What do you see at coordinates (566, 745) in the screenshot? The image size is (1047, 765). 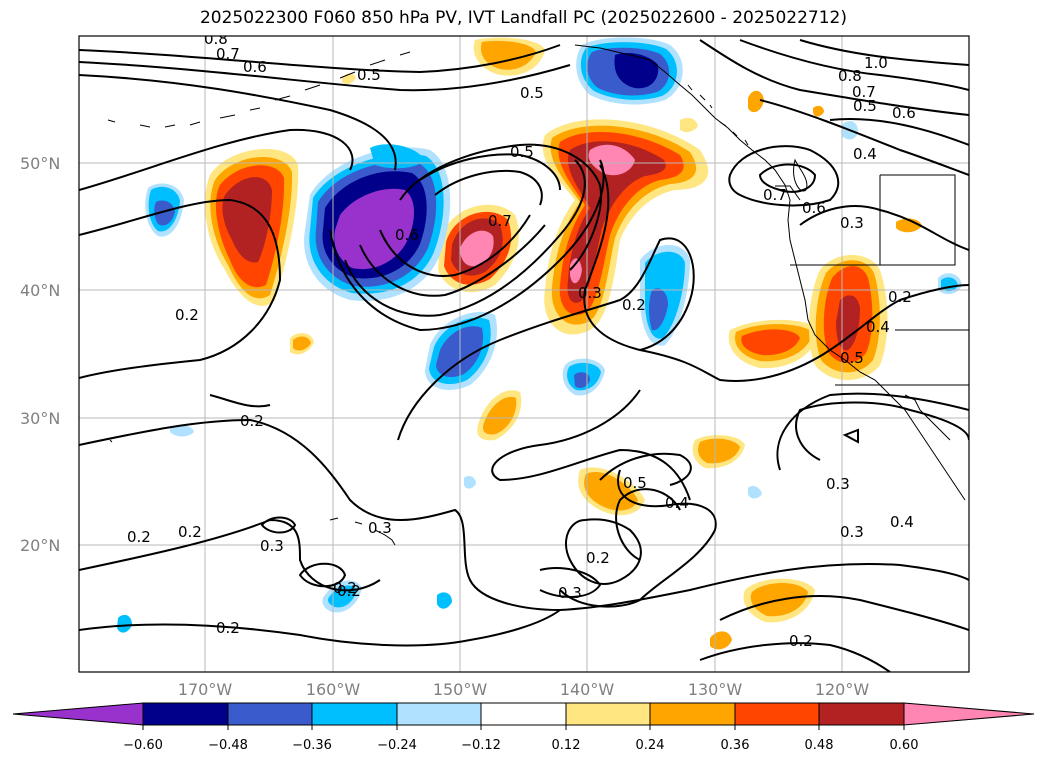 I see `colorbar-tick: 0.12` at bounding box center [566, 745].